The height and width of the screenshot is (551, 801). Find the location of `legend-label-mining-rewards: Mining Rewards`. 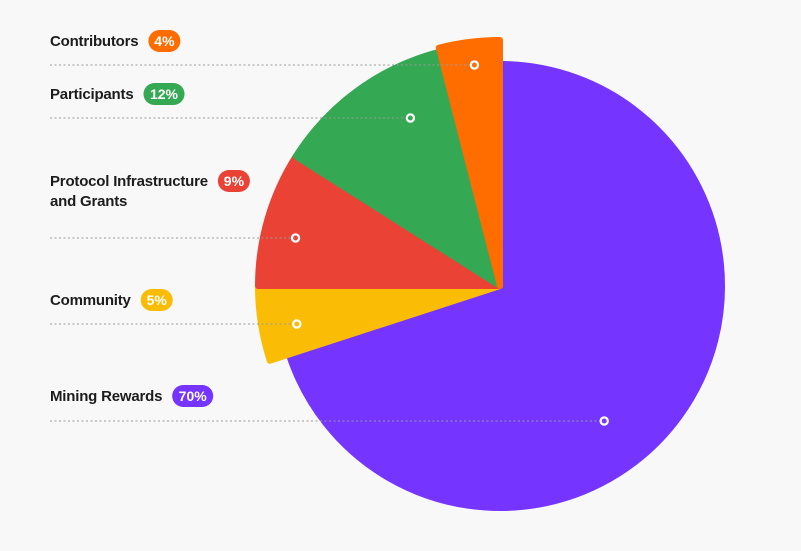

legend-label-mining-rewards: Mining Rewards is located at coordinates (106, 396).